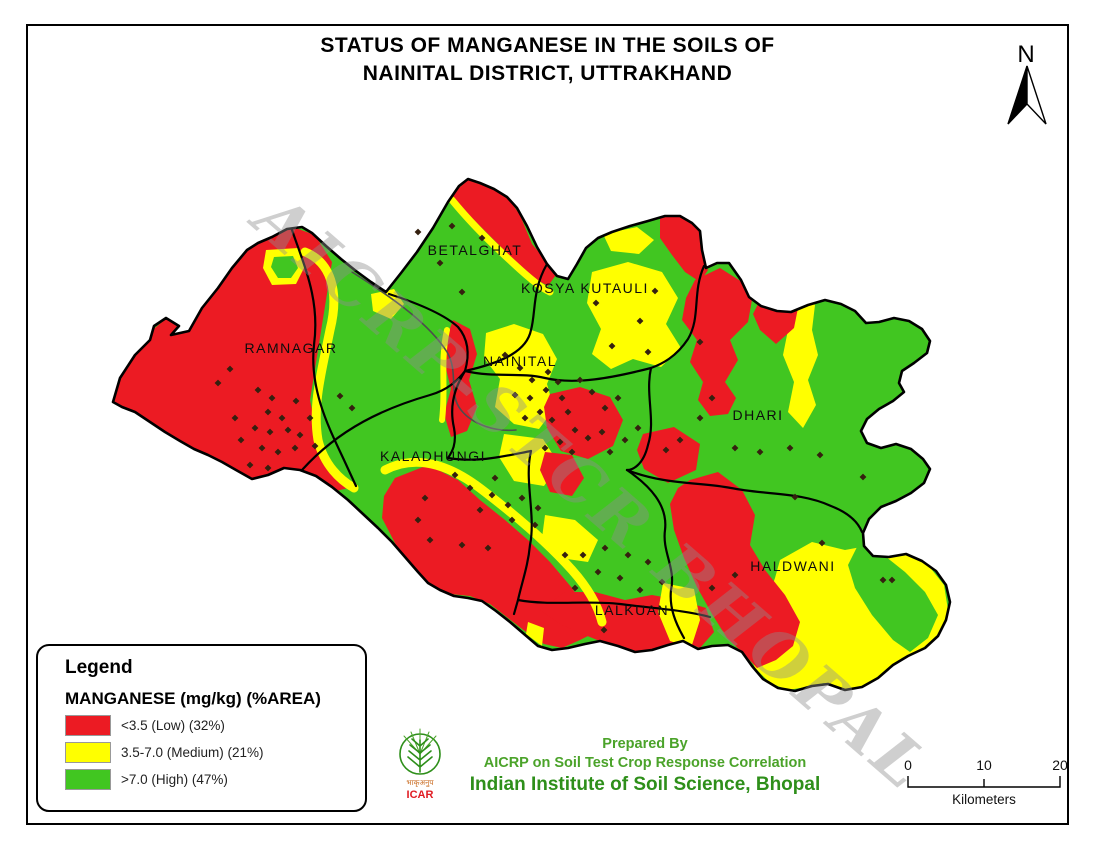 Image resolution: width=1100 pixels, height=850 pixels. I want to click on north-arrow: N, so click(1027, 83).